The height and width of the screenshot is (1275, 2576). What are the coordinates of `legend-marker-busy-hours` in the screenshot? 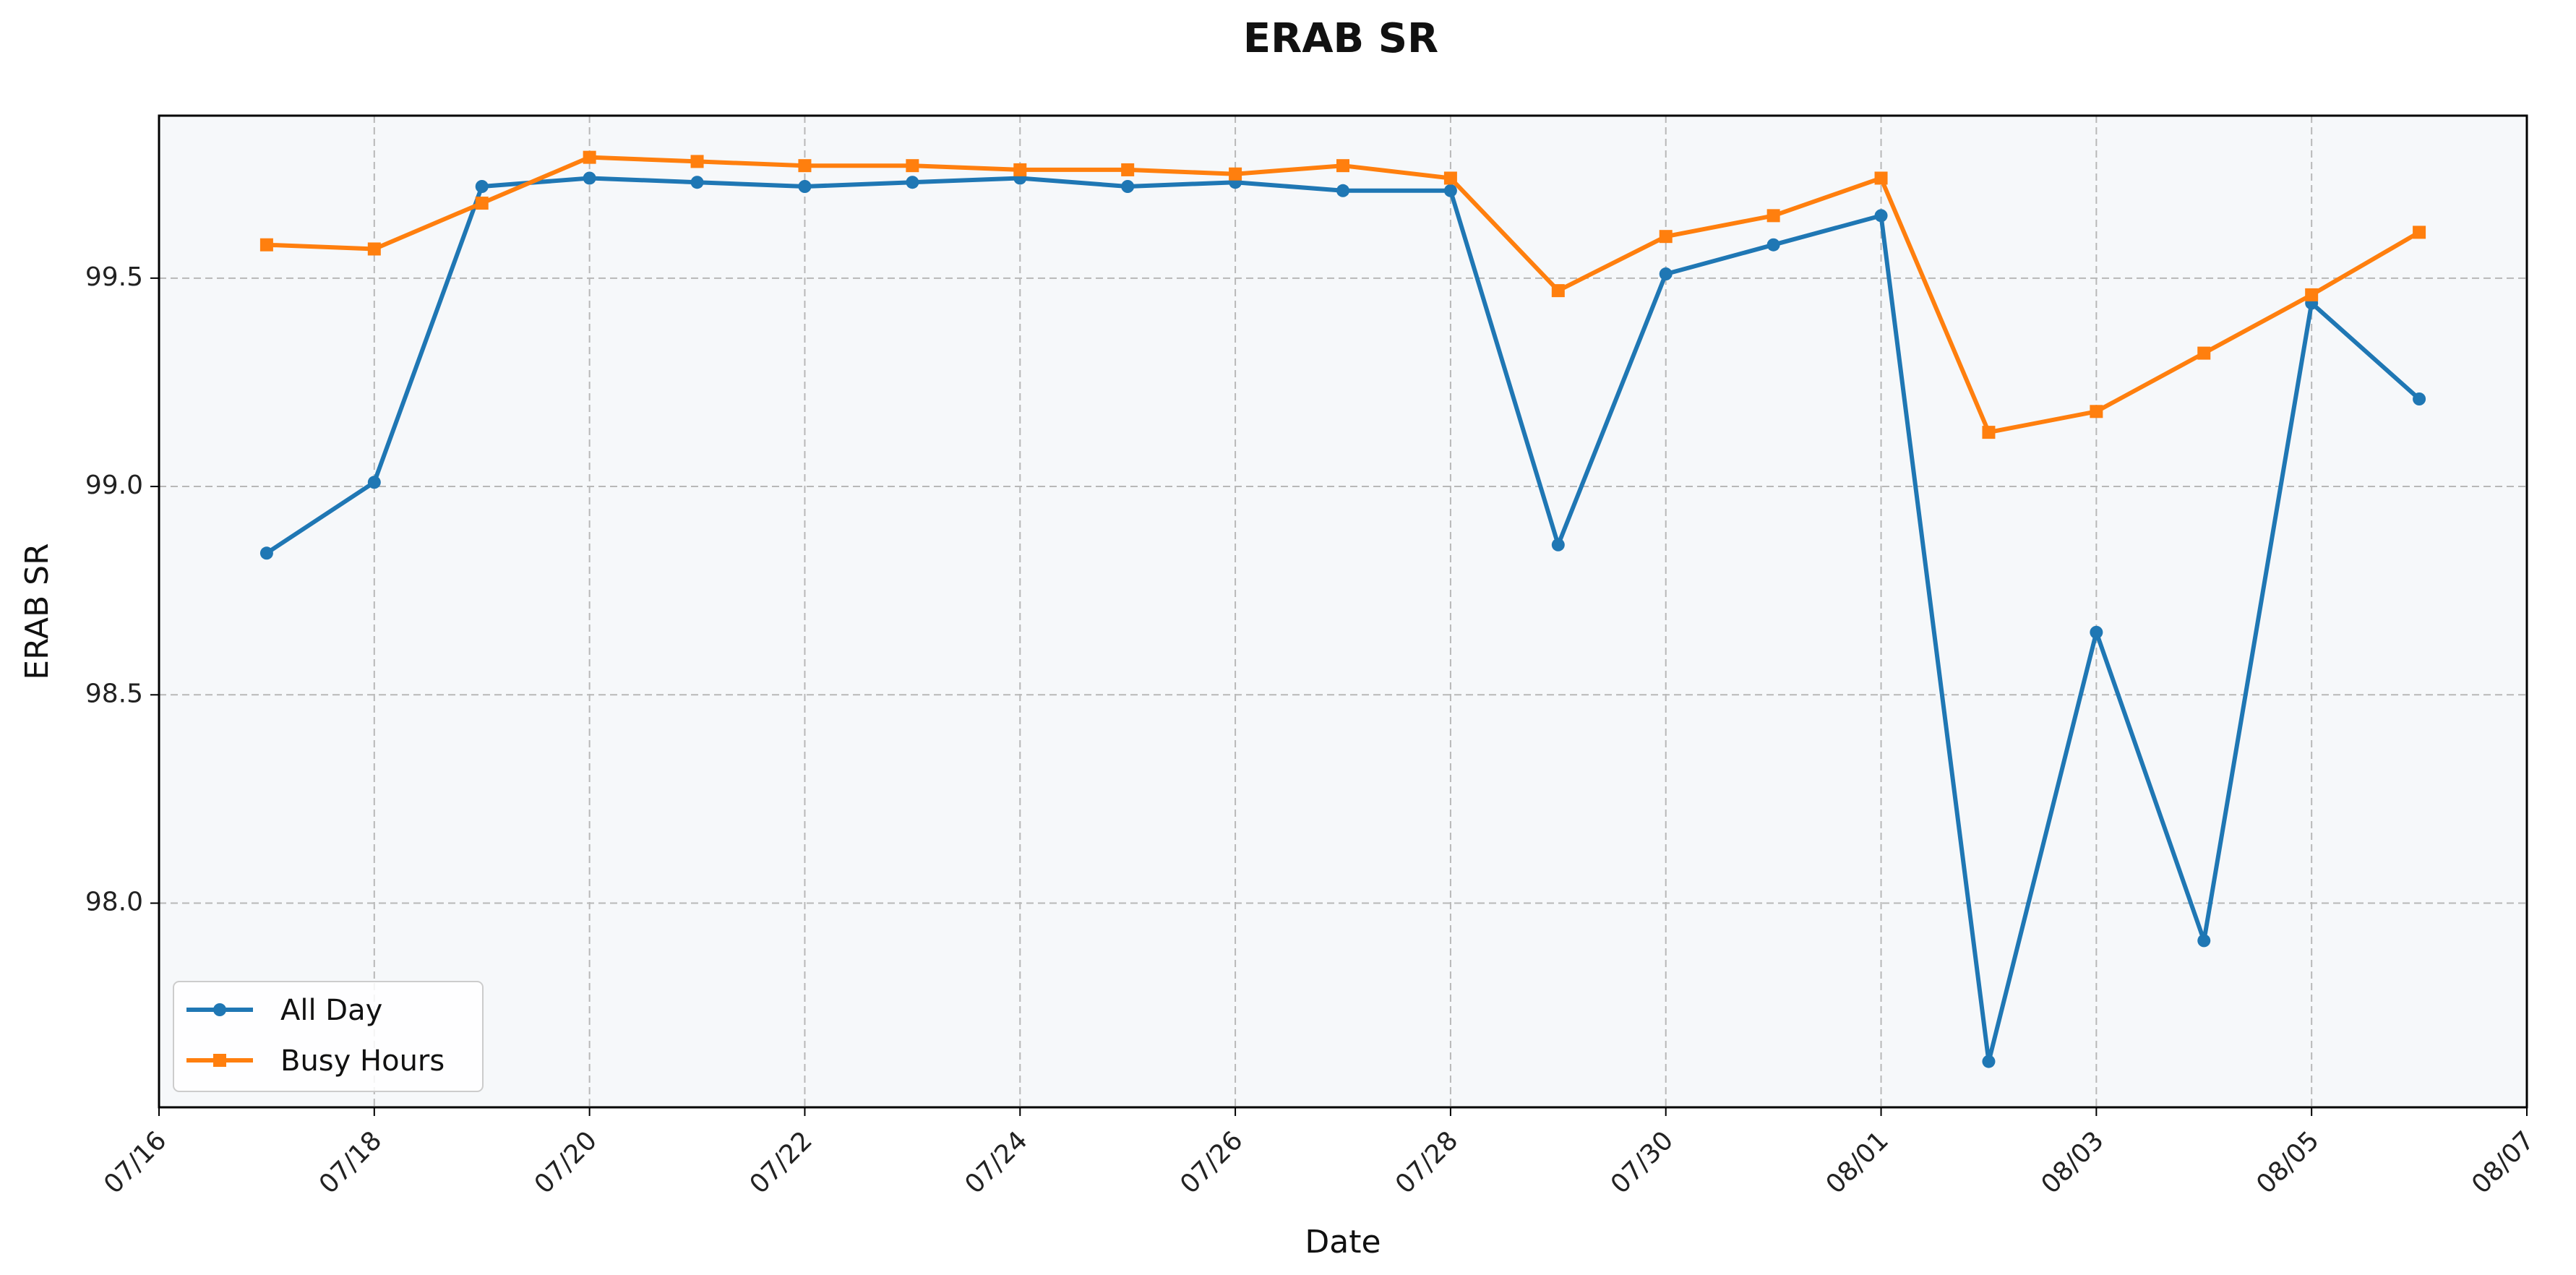 It's located at (220, 1060).